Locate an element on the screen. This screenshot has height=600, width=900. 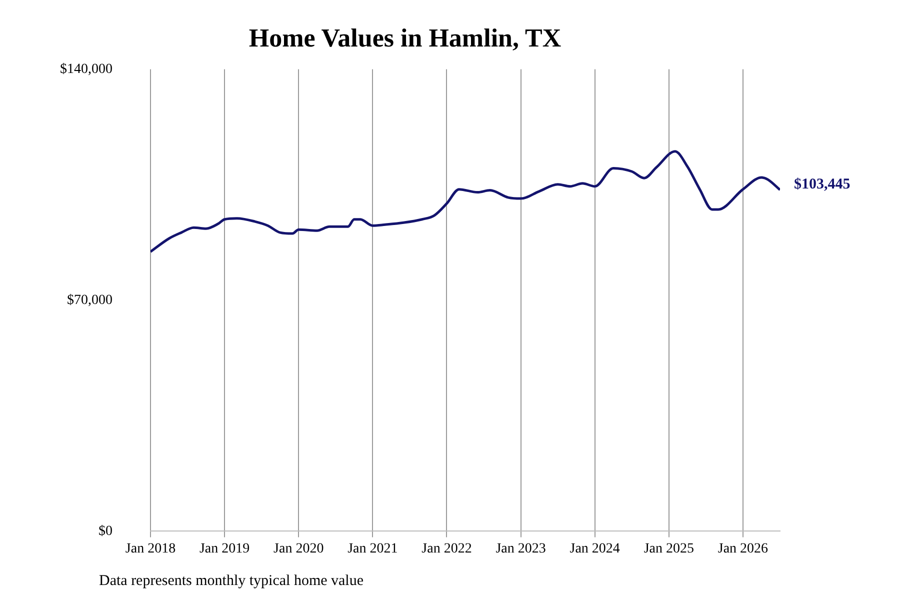
x-tick-label: Jan 2026 is located at coordinates (743, 548).